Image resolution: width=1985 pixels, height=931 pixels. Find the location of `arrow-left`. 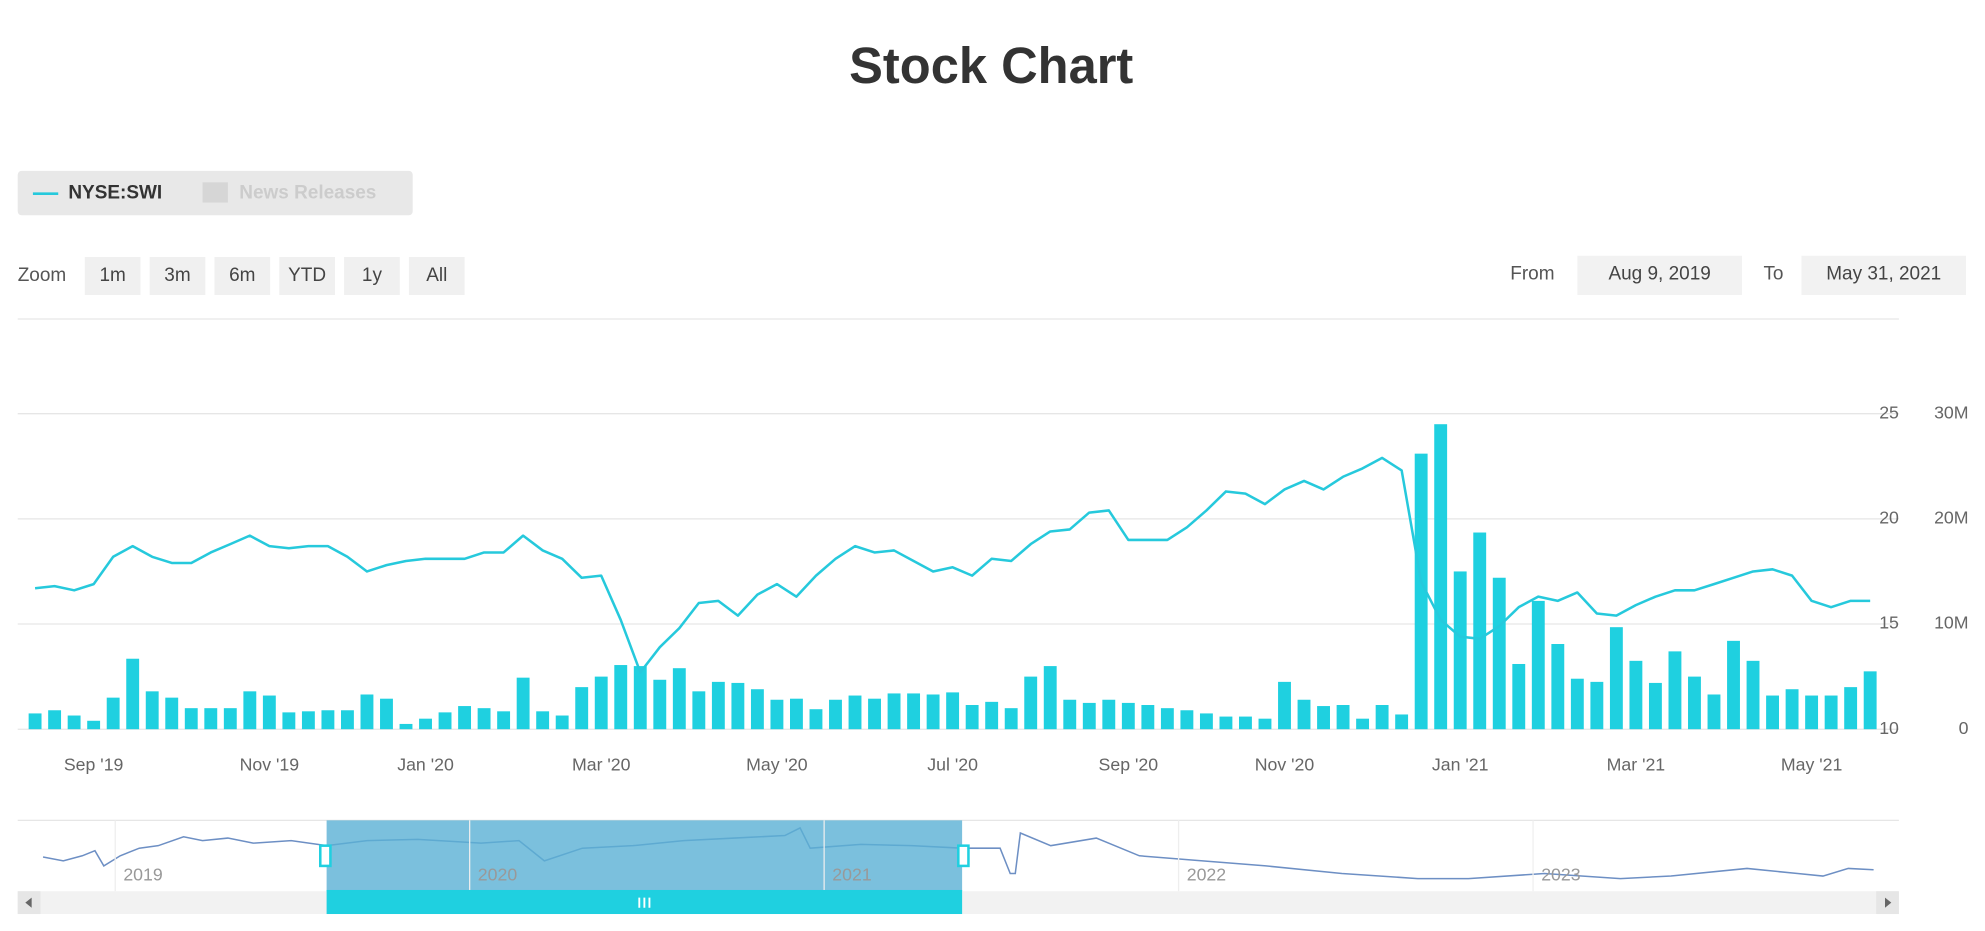

arrow-left is located at coordinates (28, 902).